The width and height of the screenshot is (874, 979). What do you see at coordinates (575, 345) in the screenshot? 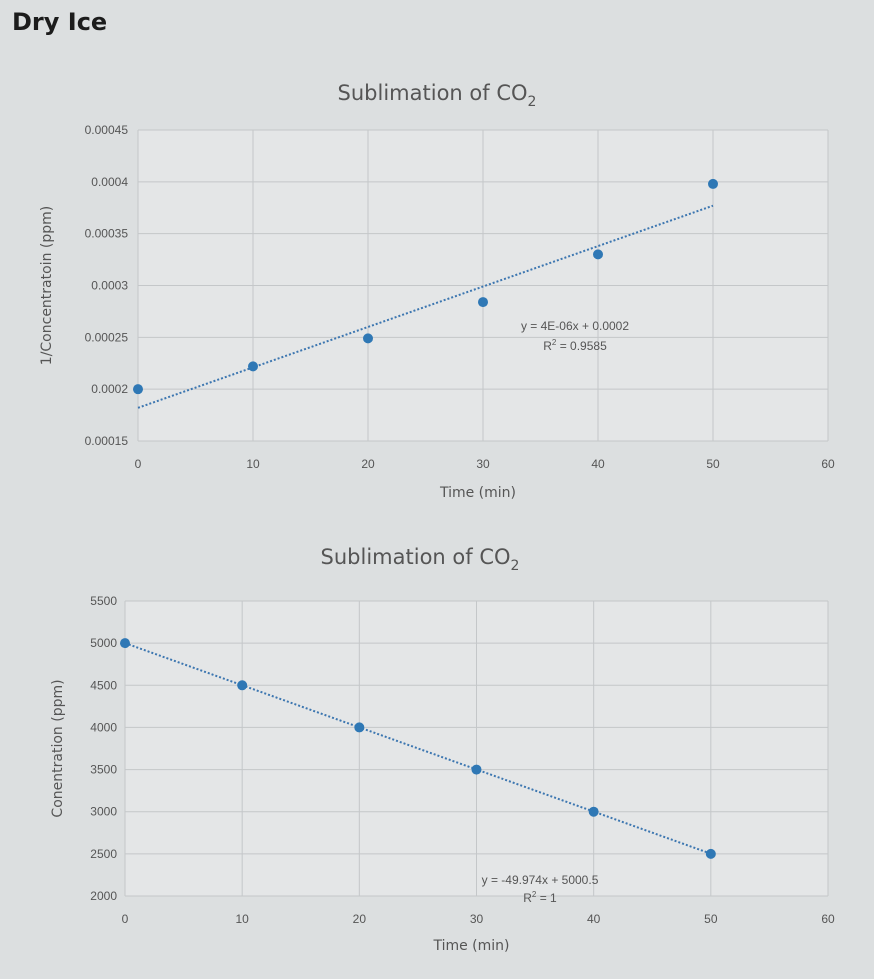
I see `trendline-r-squared: R2 = 0.9585` at bounding box center [575, 345].